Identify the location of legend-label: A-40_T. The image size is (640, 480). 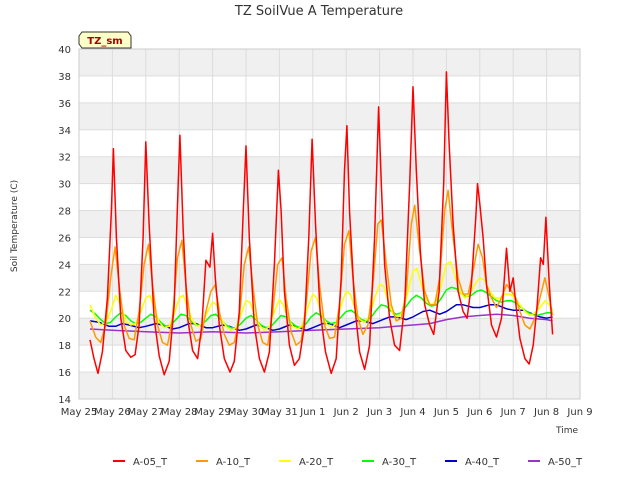
(482, 462).